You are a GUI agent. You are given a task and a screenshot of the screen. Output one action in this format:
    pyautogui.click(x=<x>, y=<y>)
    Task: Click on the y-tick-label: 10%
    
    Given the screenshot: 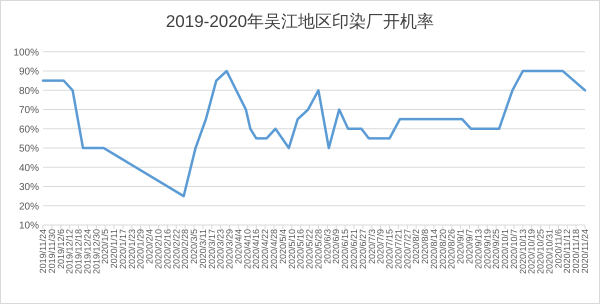 What is the action you would take?
    pyautogui.click(x=29, y=226)
    